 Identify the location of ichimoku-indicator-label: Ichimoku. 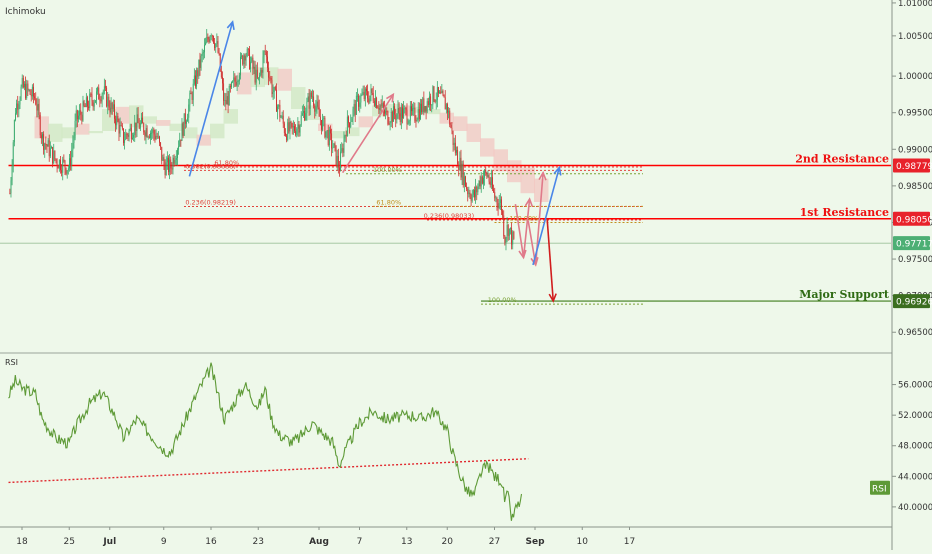
(25, 12).